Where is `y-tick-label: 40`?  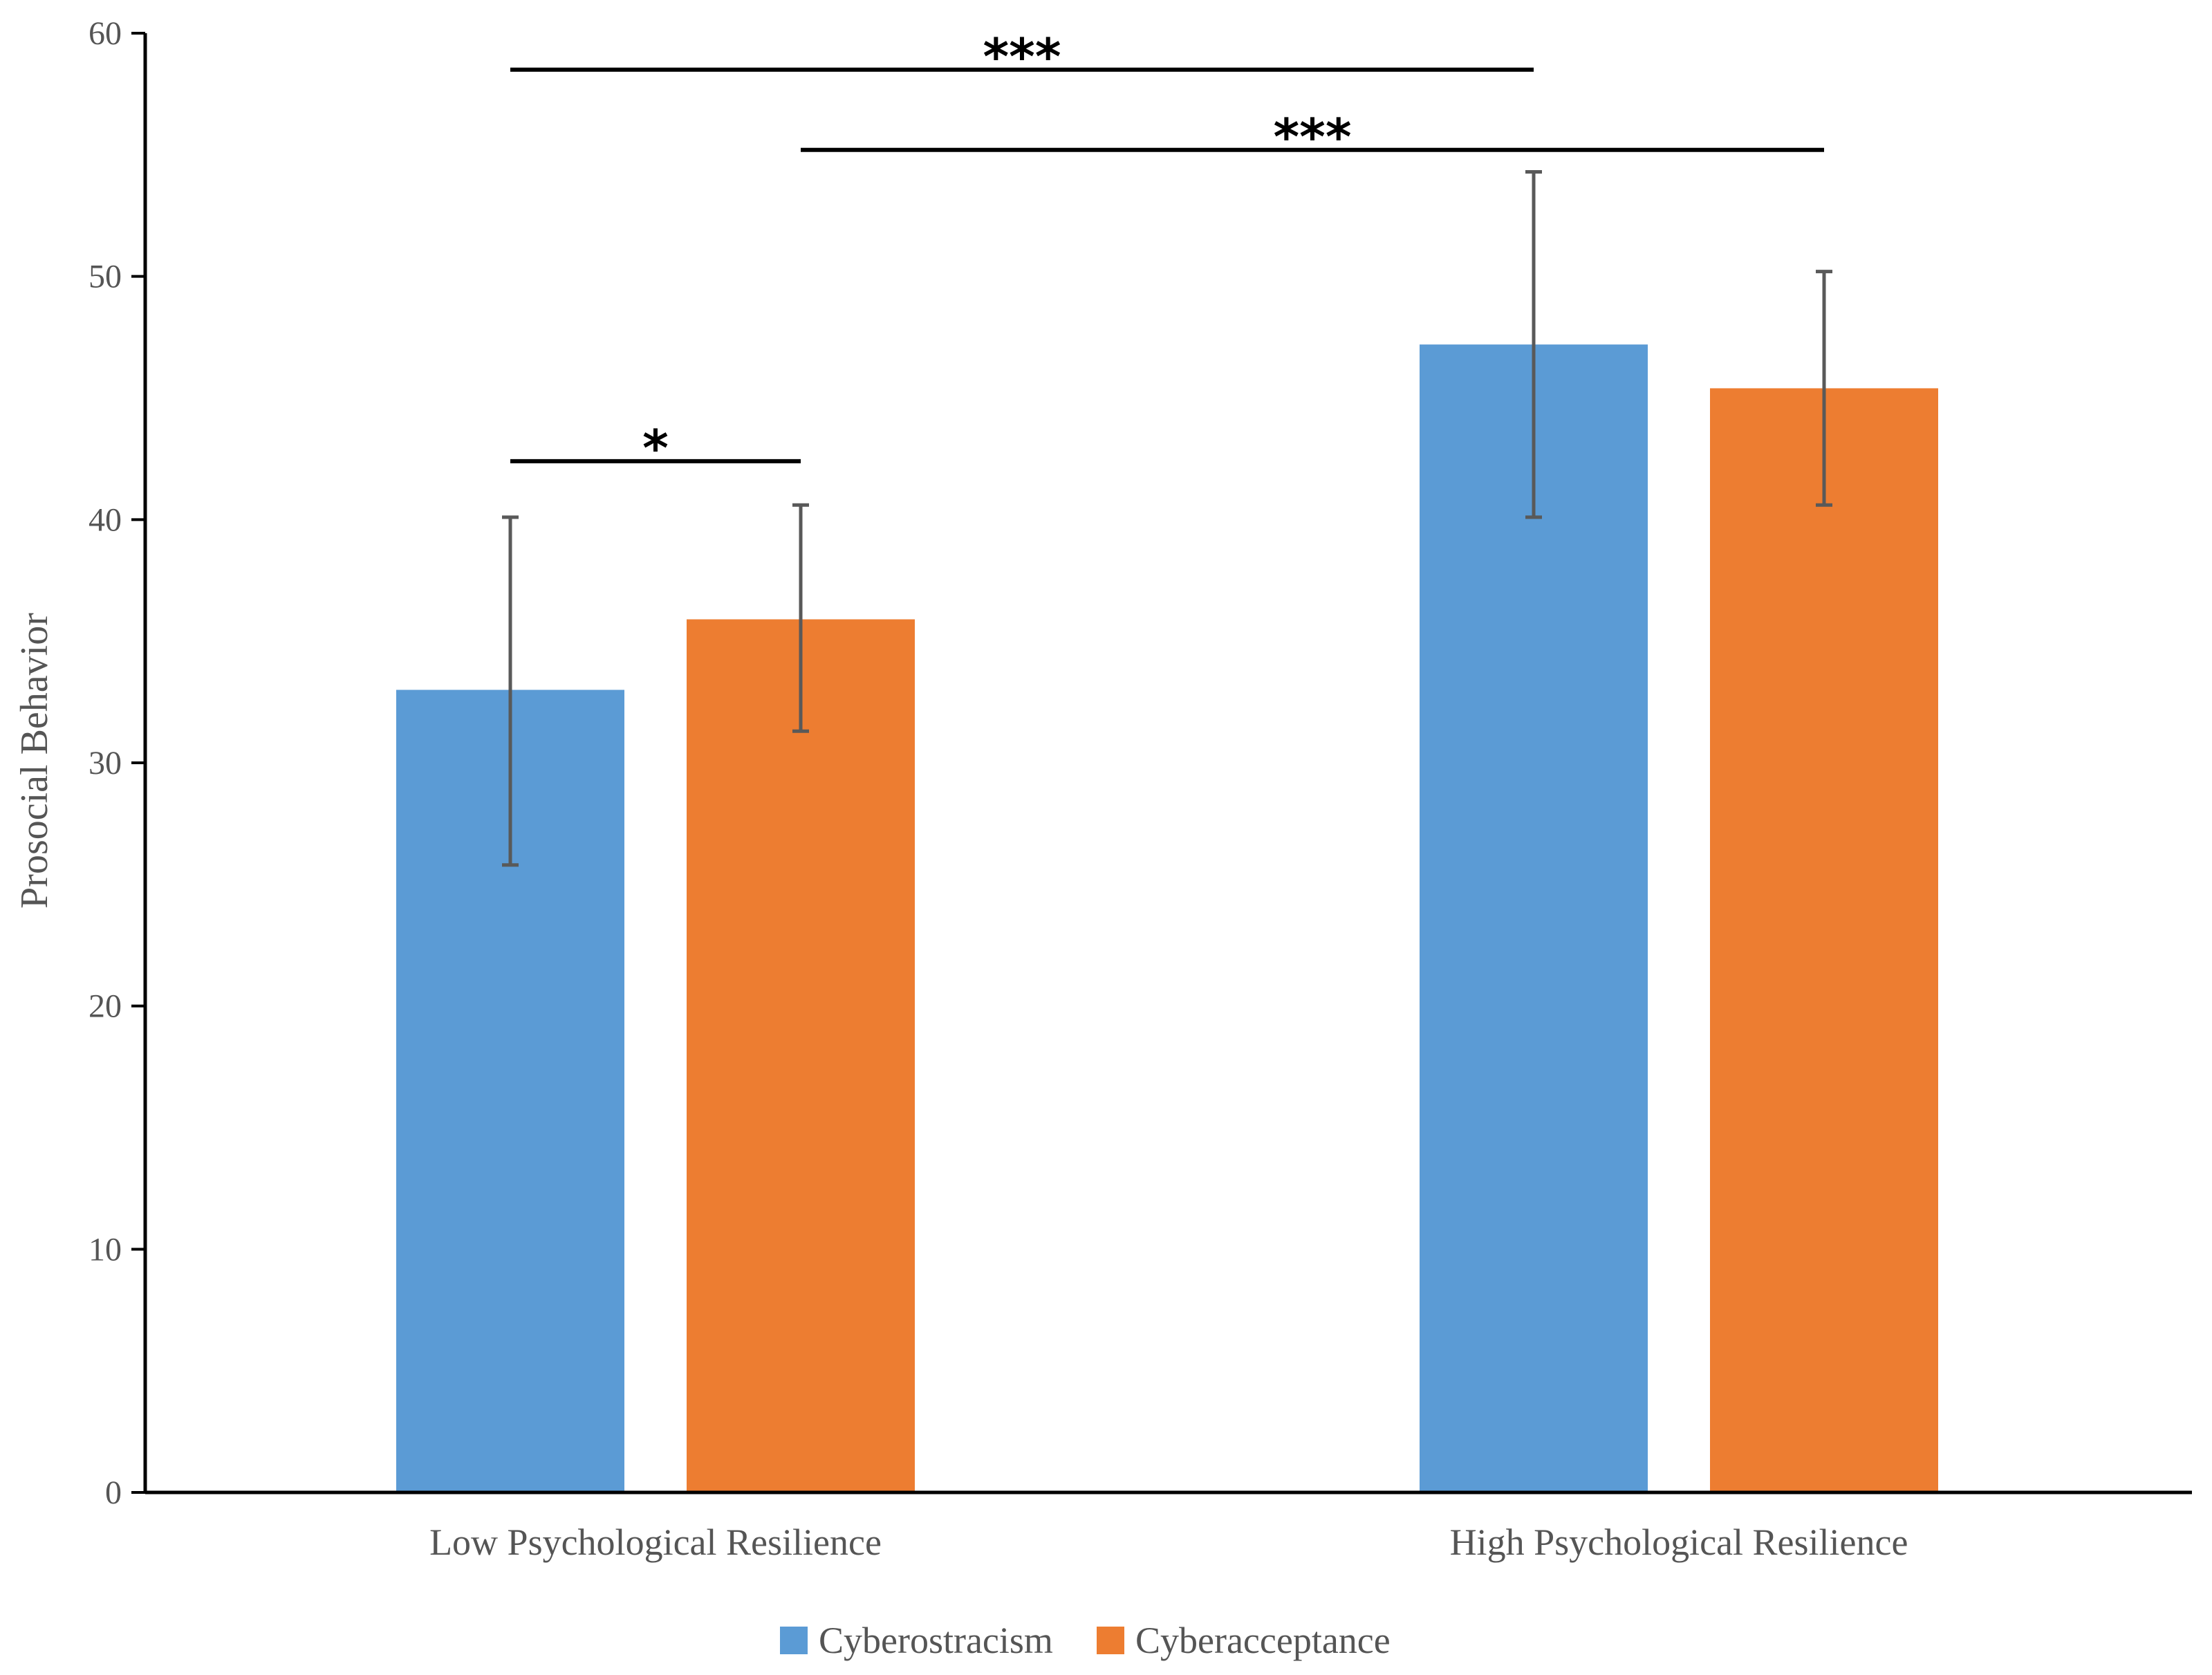
y-tick-label: 40 is located at coordinates (105, 519).